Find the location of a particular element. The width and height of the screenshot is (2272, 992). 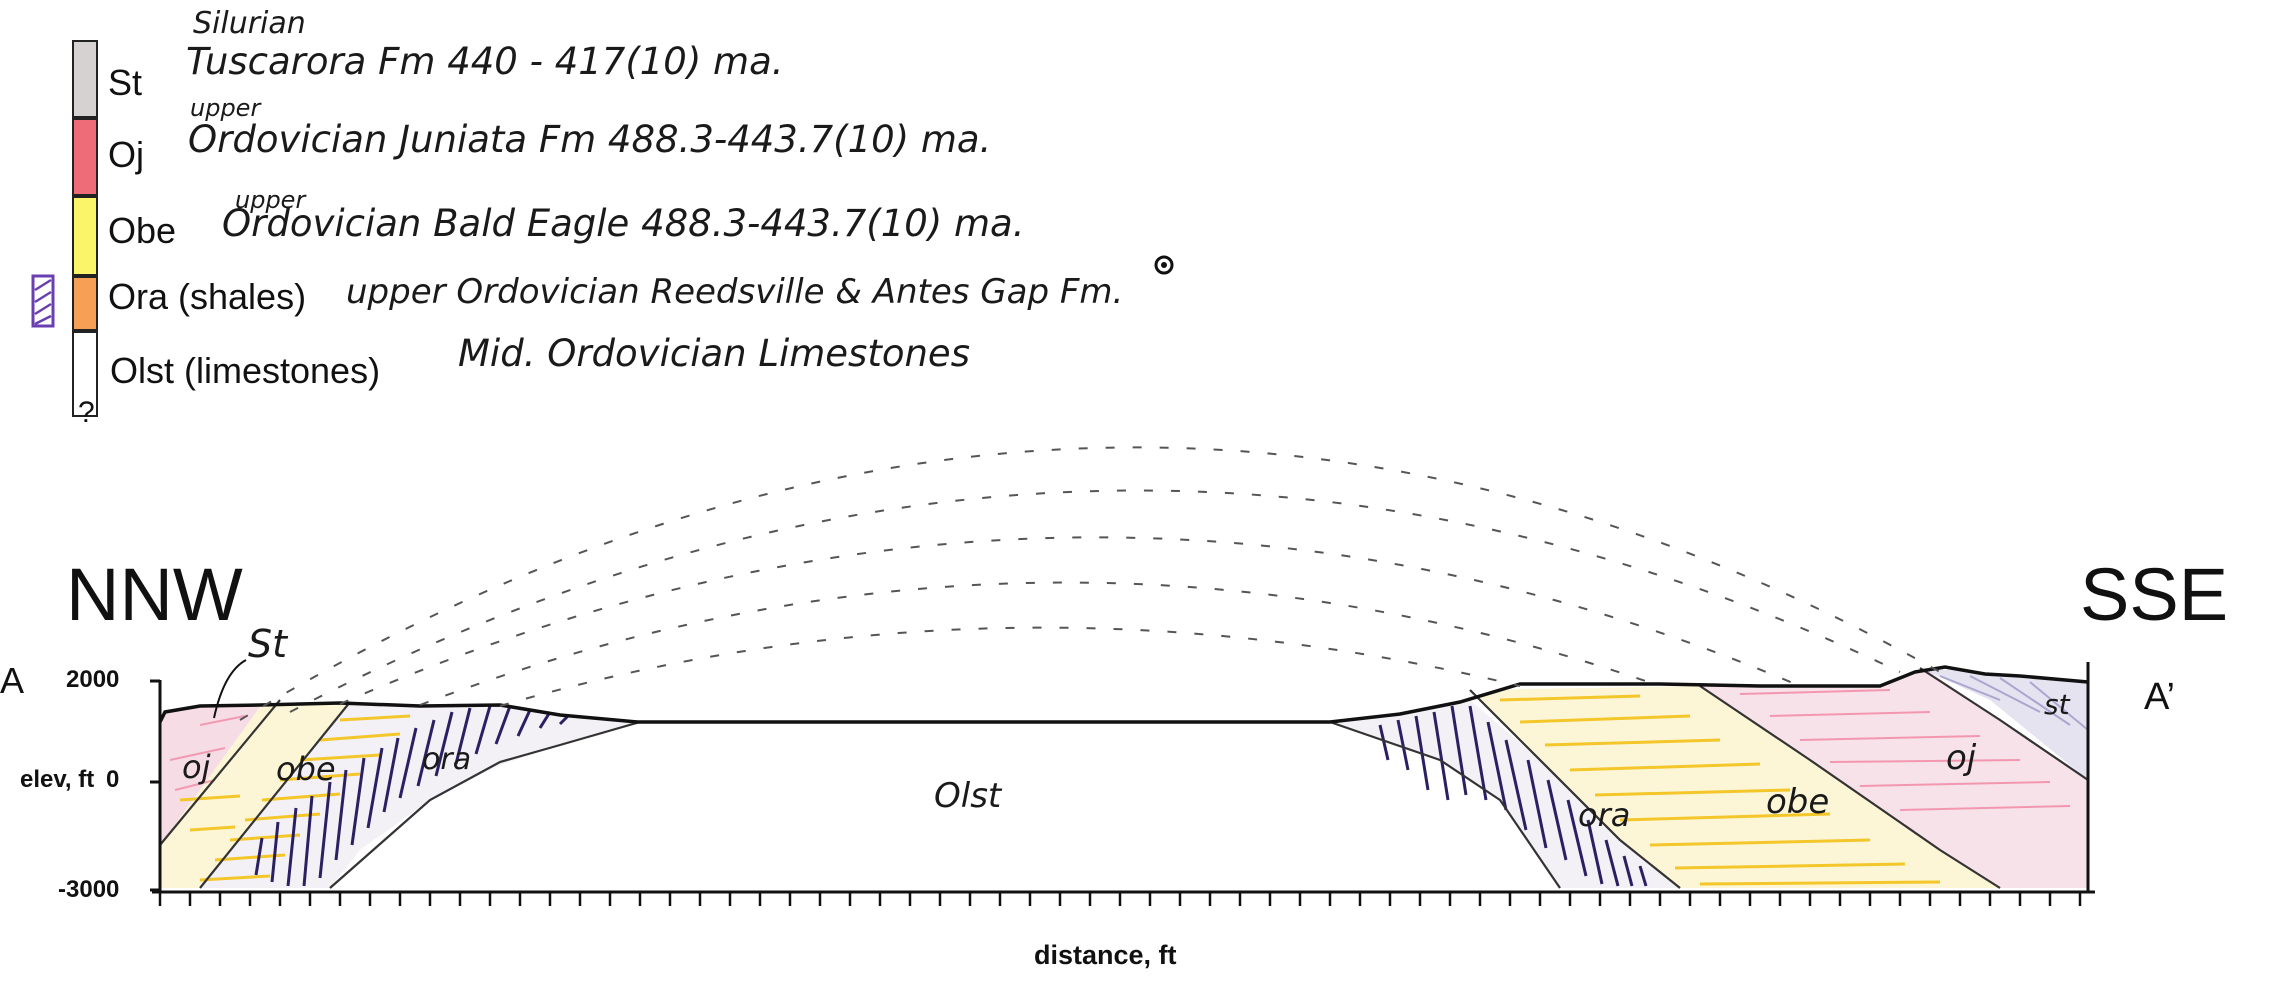

section-point-left: A is located at coordinates (12, 680).